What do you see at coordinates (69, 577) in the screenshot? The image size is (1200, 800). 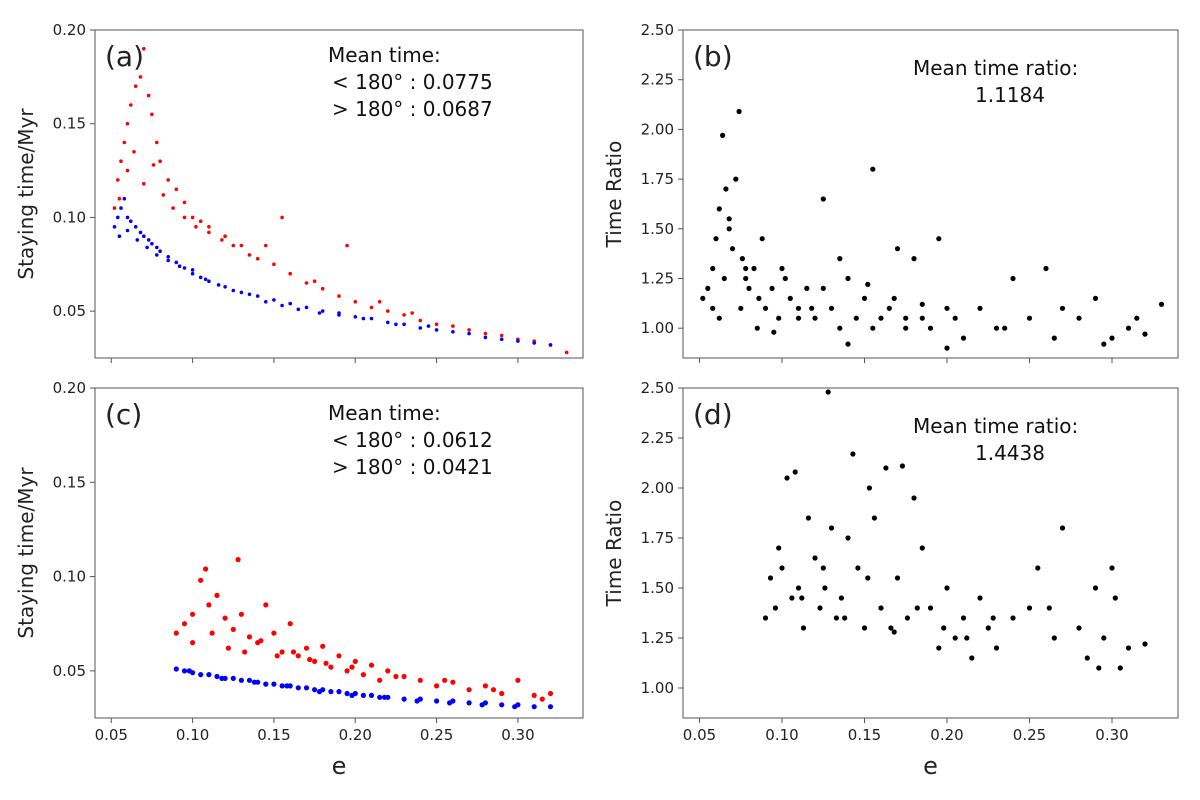 I see `y-tick-label: 0.10` at bounding box center [69, 577].